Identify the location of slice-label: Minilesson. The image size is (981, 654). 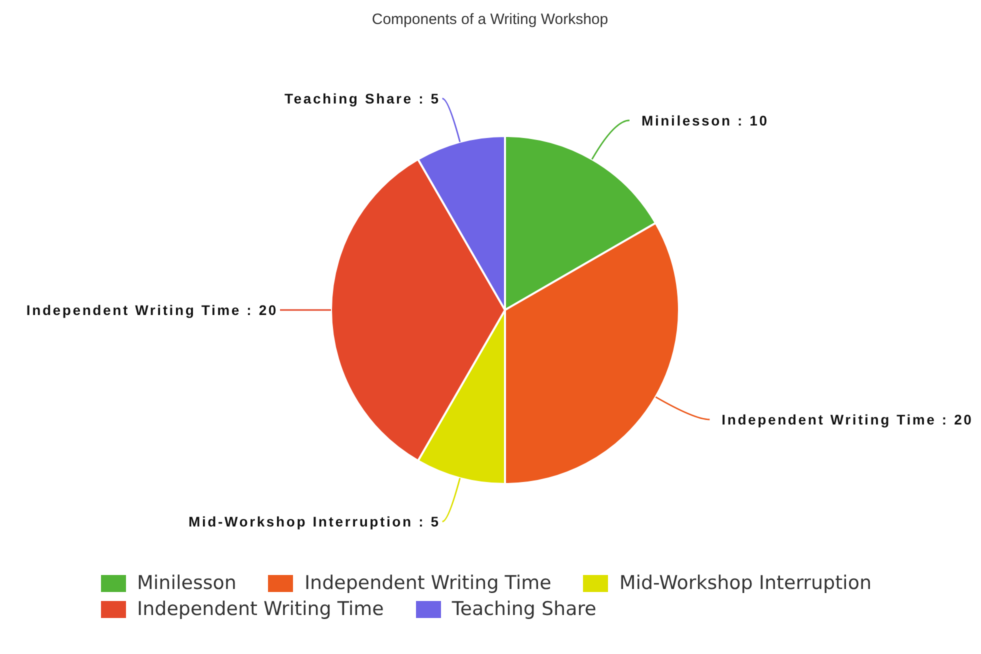
(687, 120).